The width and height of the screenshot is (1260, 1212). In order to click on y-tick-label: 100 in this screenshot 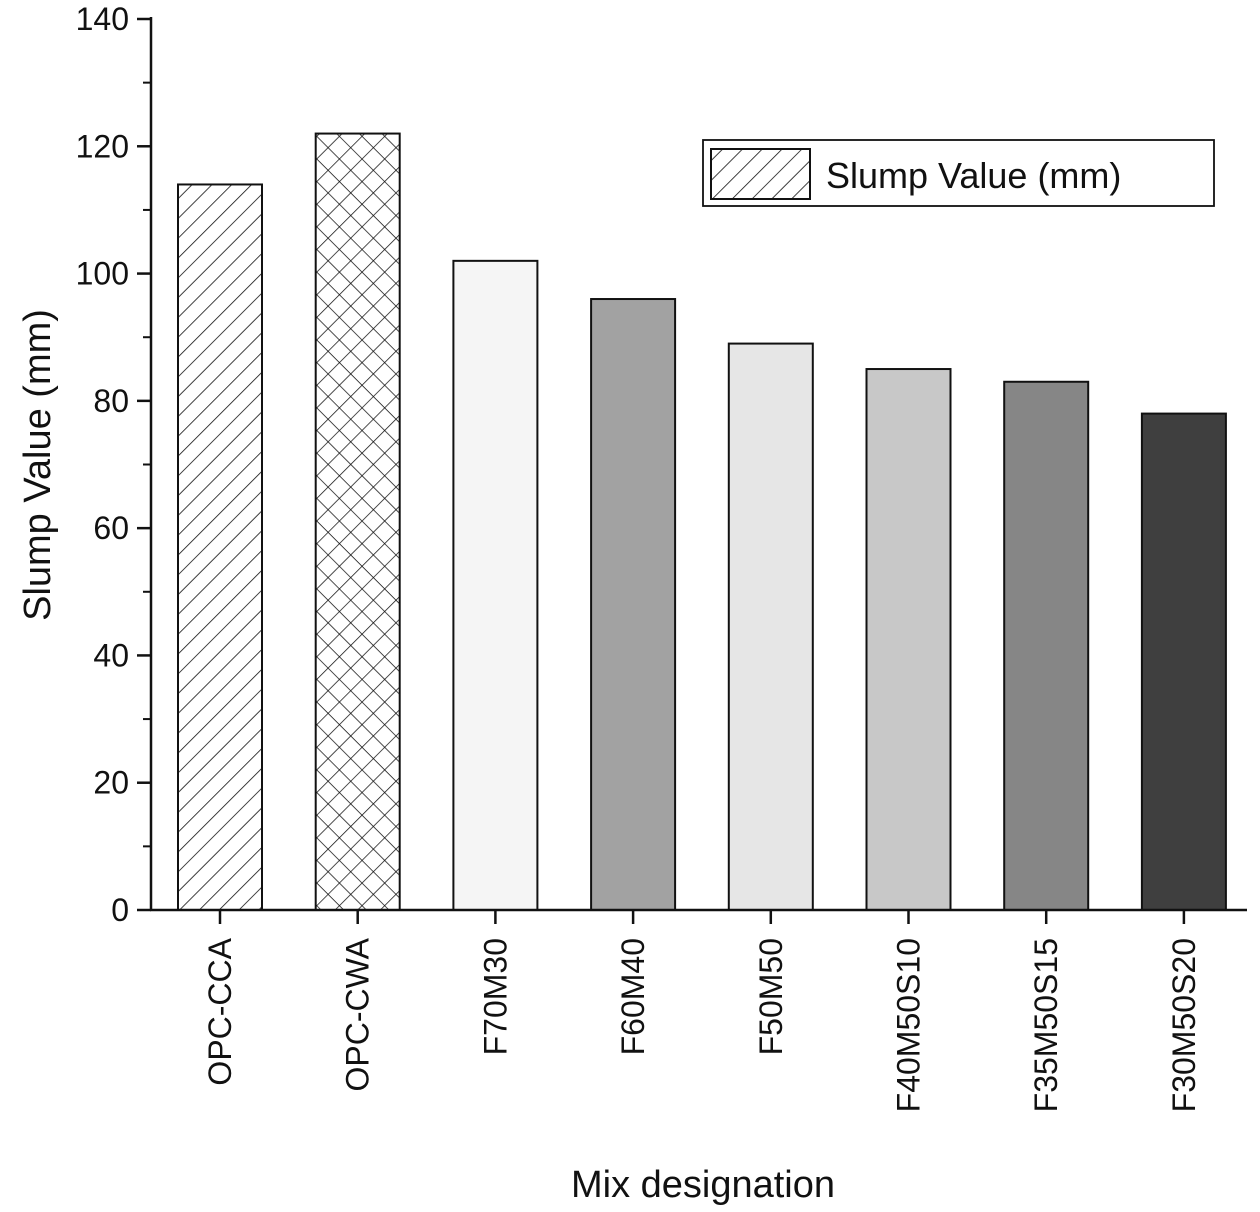, I will do `click(102, 274)`.